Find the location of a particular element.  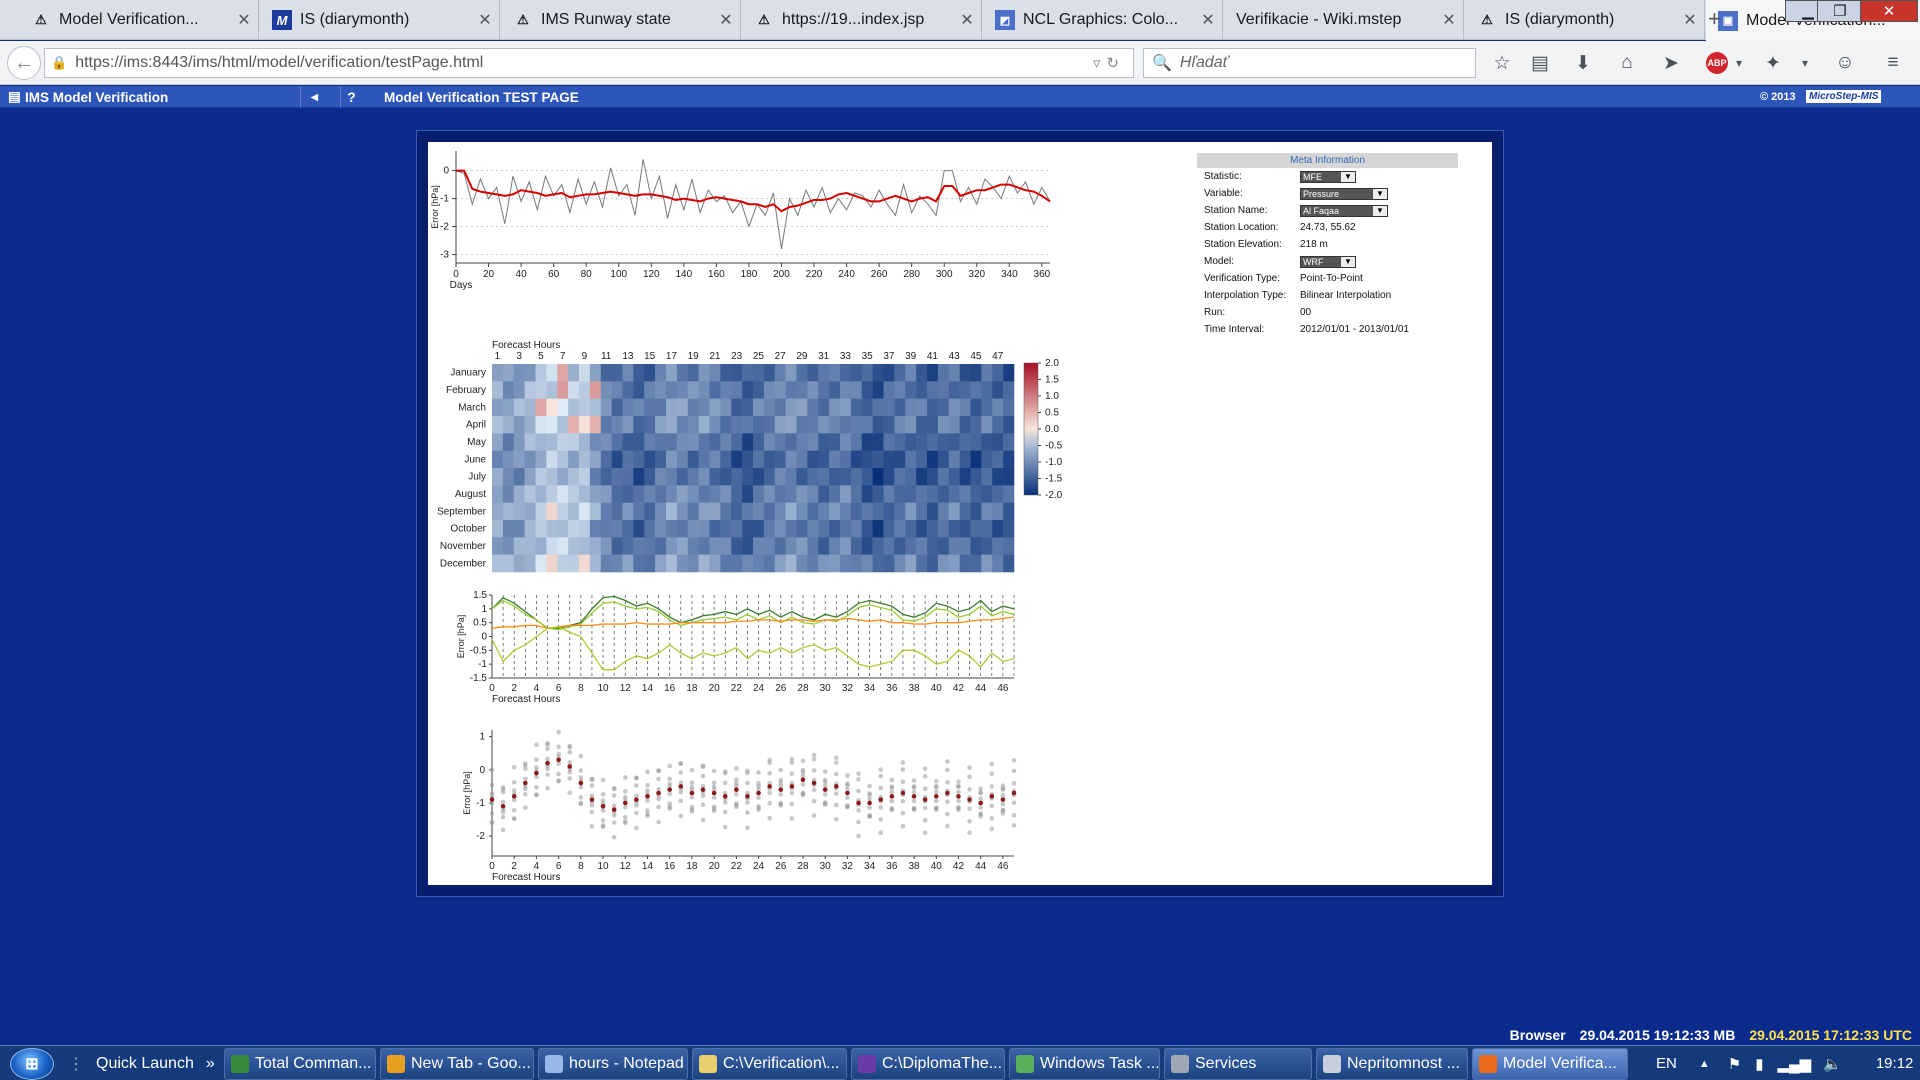

extension-icon: ✦ is located at coordinates (1773, 63).